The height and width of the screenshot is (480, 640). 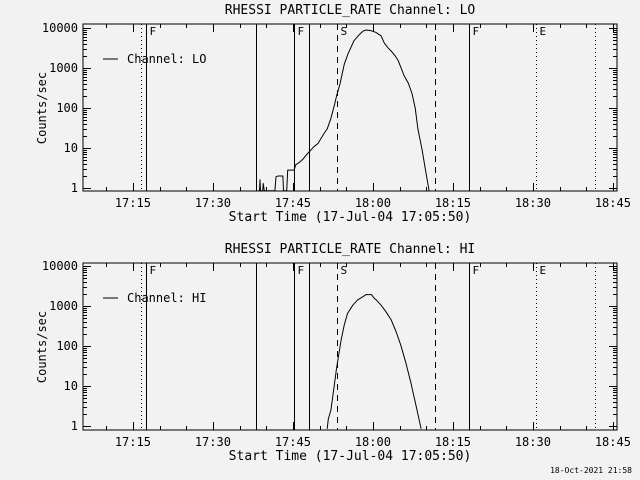 I want to click on panel-hi-x-axis-label: Start Time (17-Jul-04 17:05:50), so click(x=350, y=456).